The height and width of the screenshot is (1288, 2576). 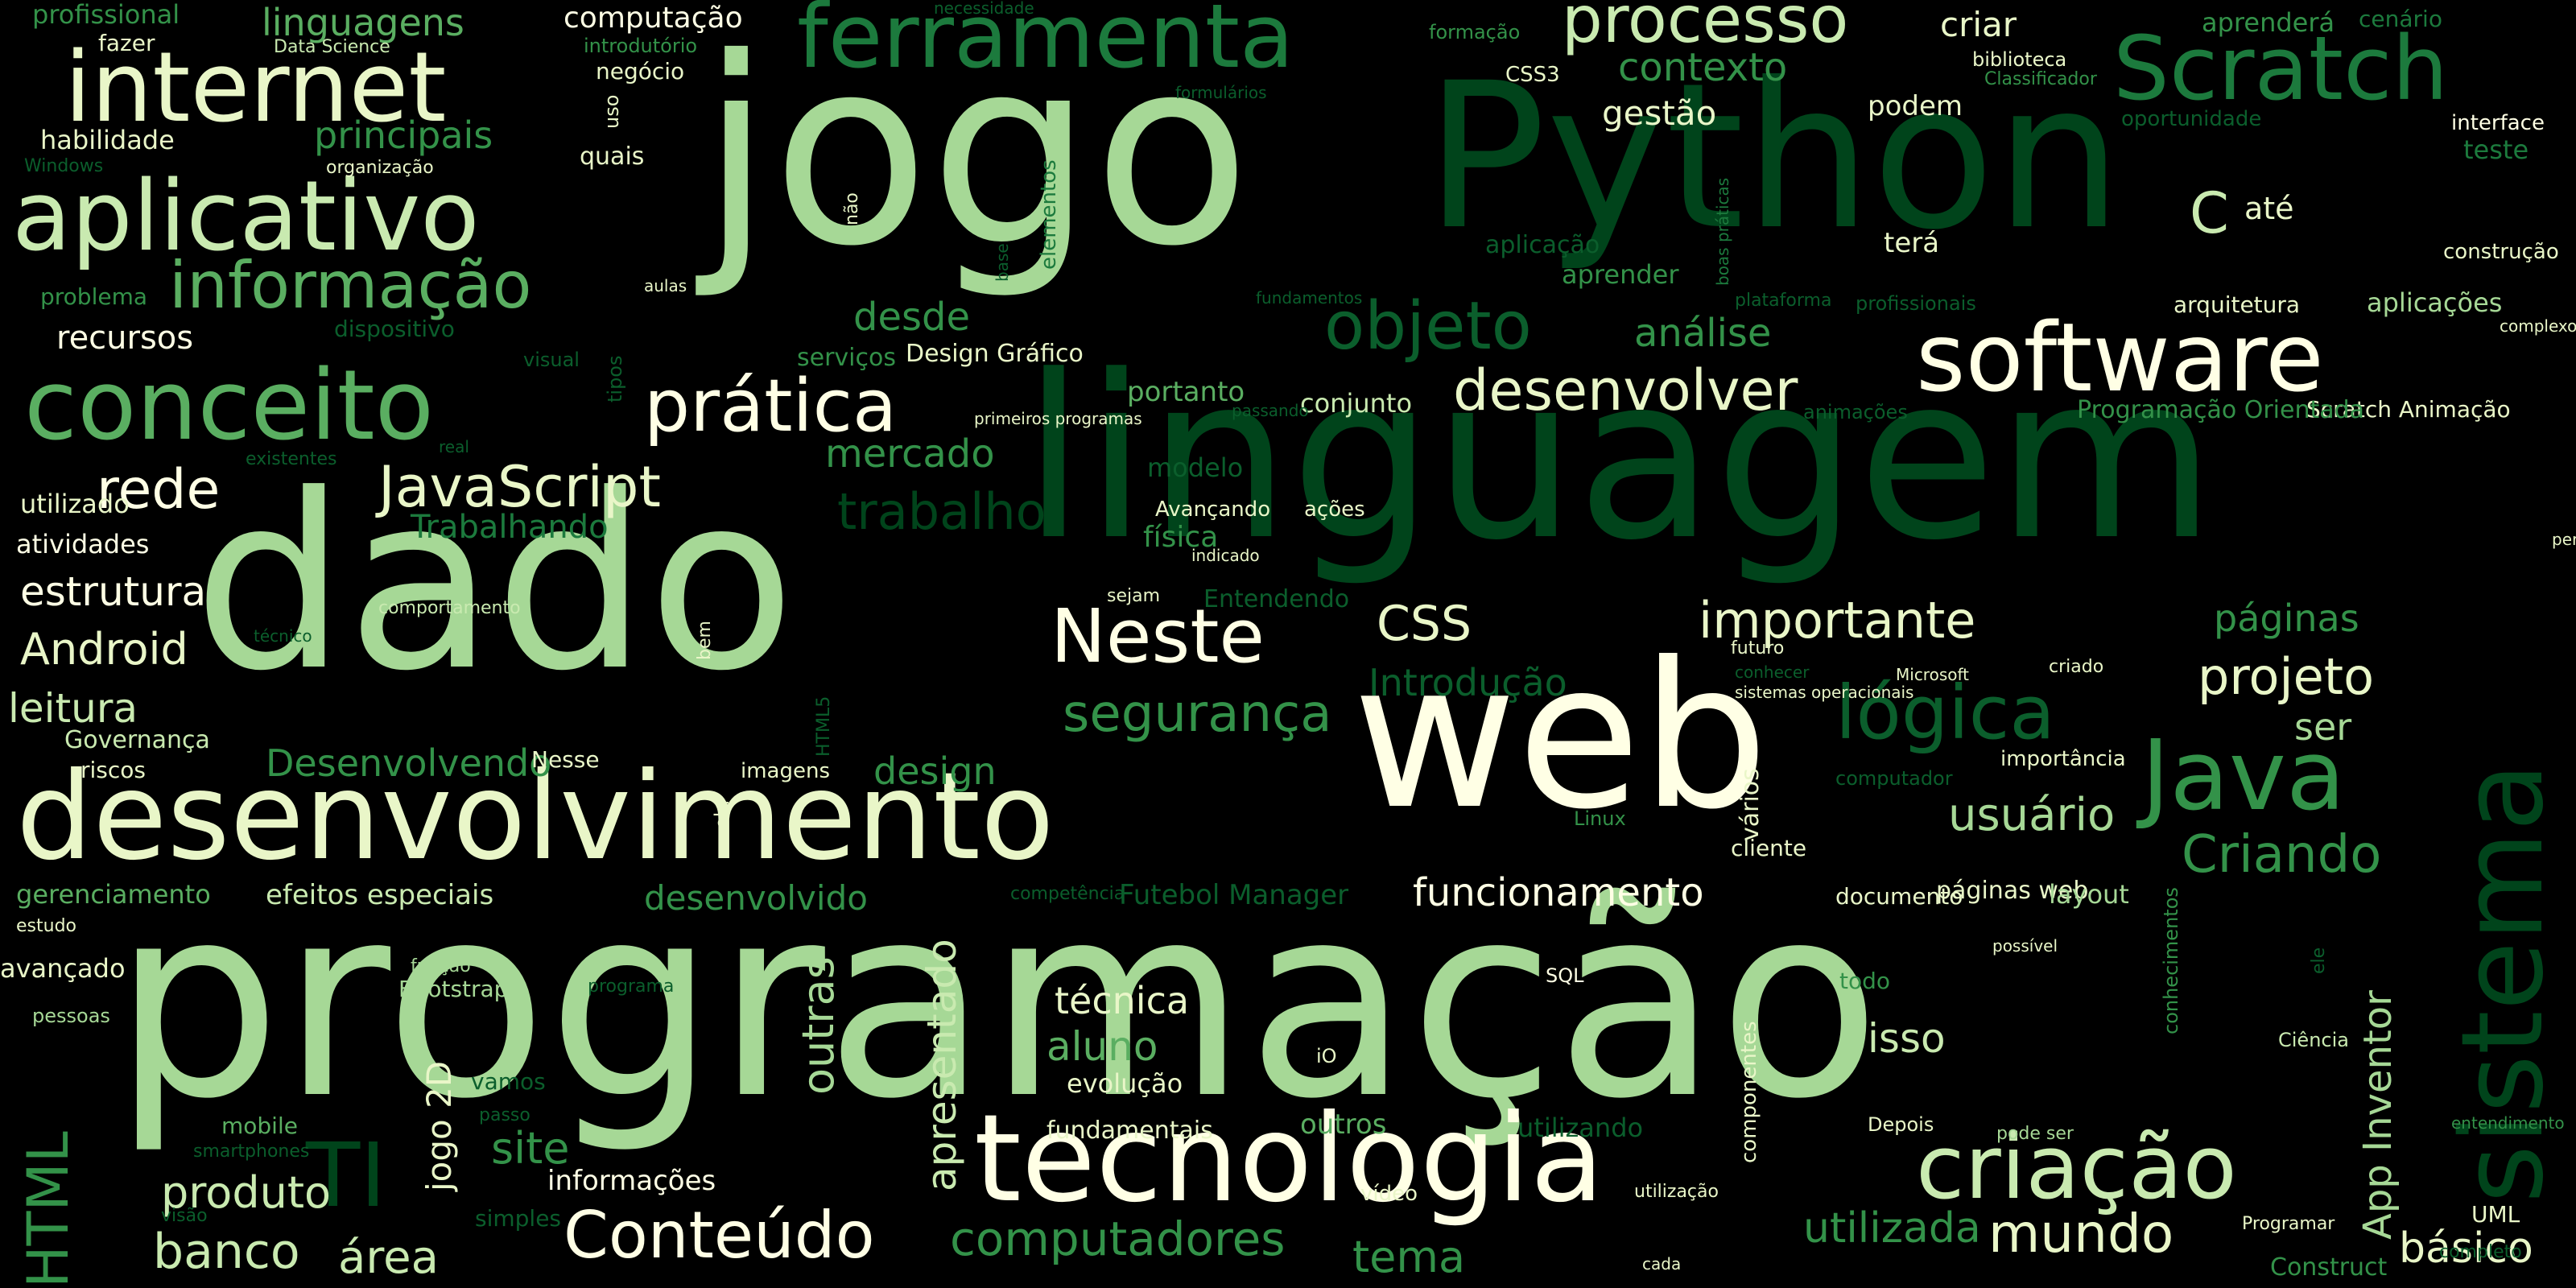 What do you see at coordinates (551, 360) in the screenshot?
I see `word: visual` at bounding box center [551, 360].